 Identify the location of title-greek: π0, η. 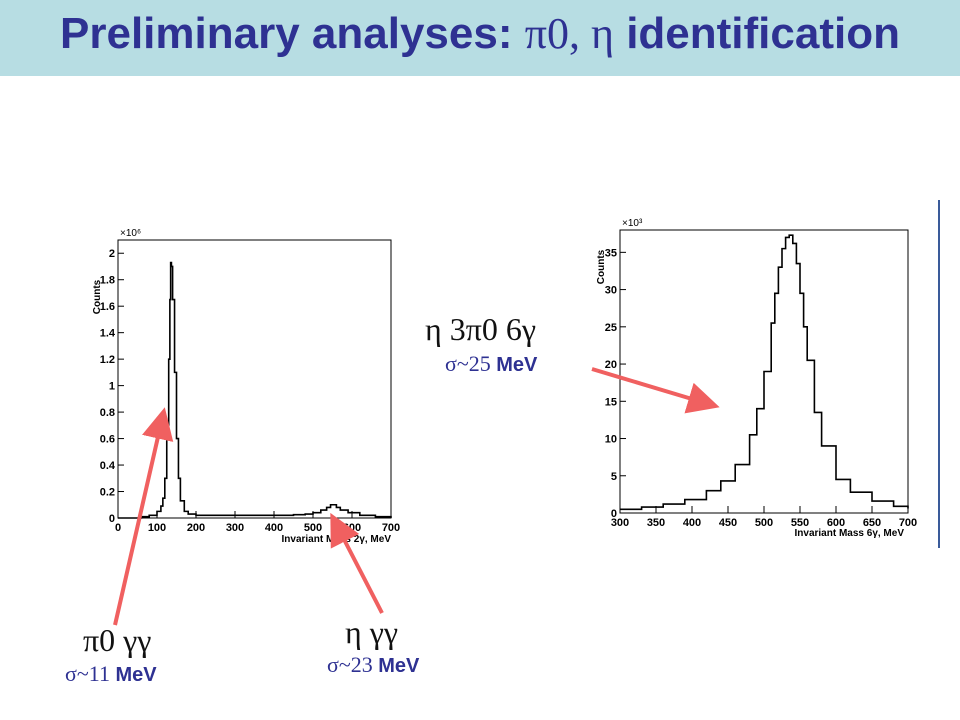
(569, 33).